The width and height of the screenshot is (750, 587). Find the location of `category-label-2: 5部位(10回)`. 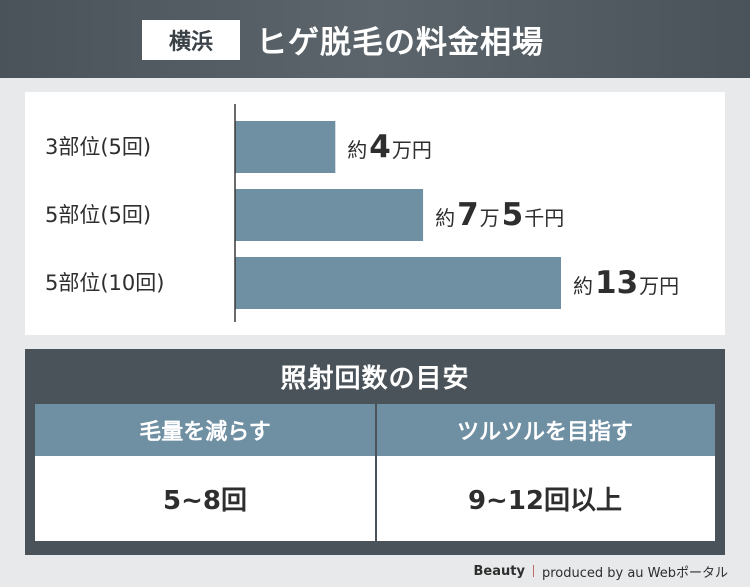

category-label-2: 5部位(10回) is located at coordinates (104, 283).